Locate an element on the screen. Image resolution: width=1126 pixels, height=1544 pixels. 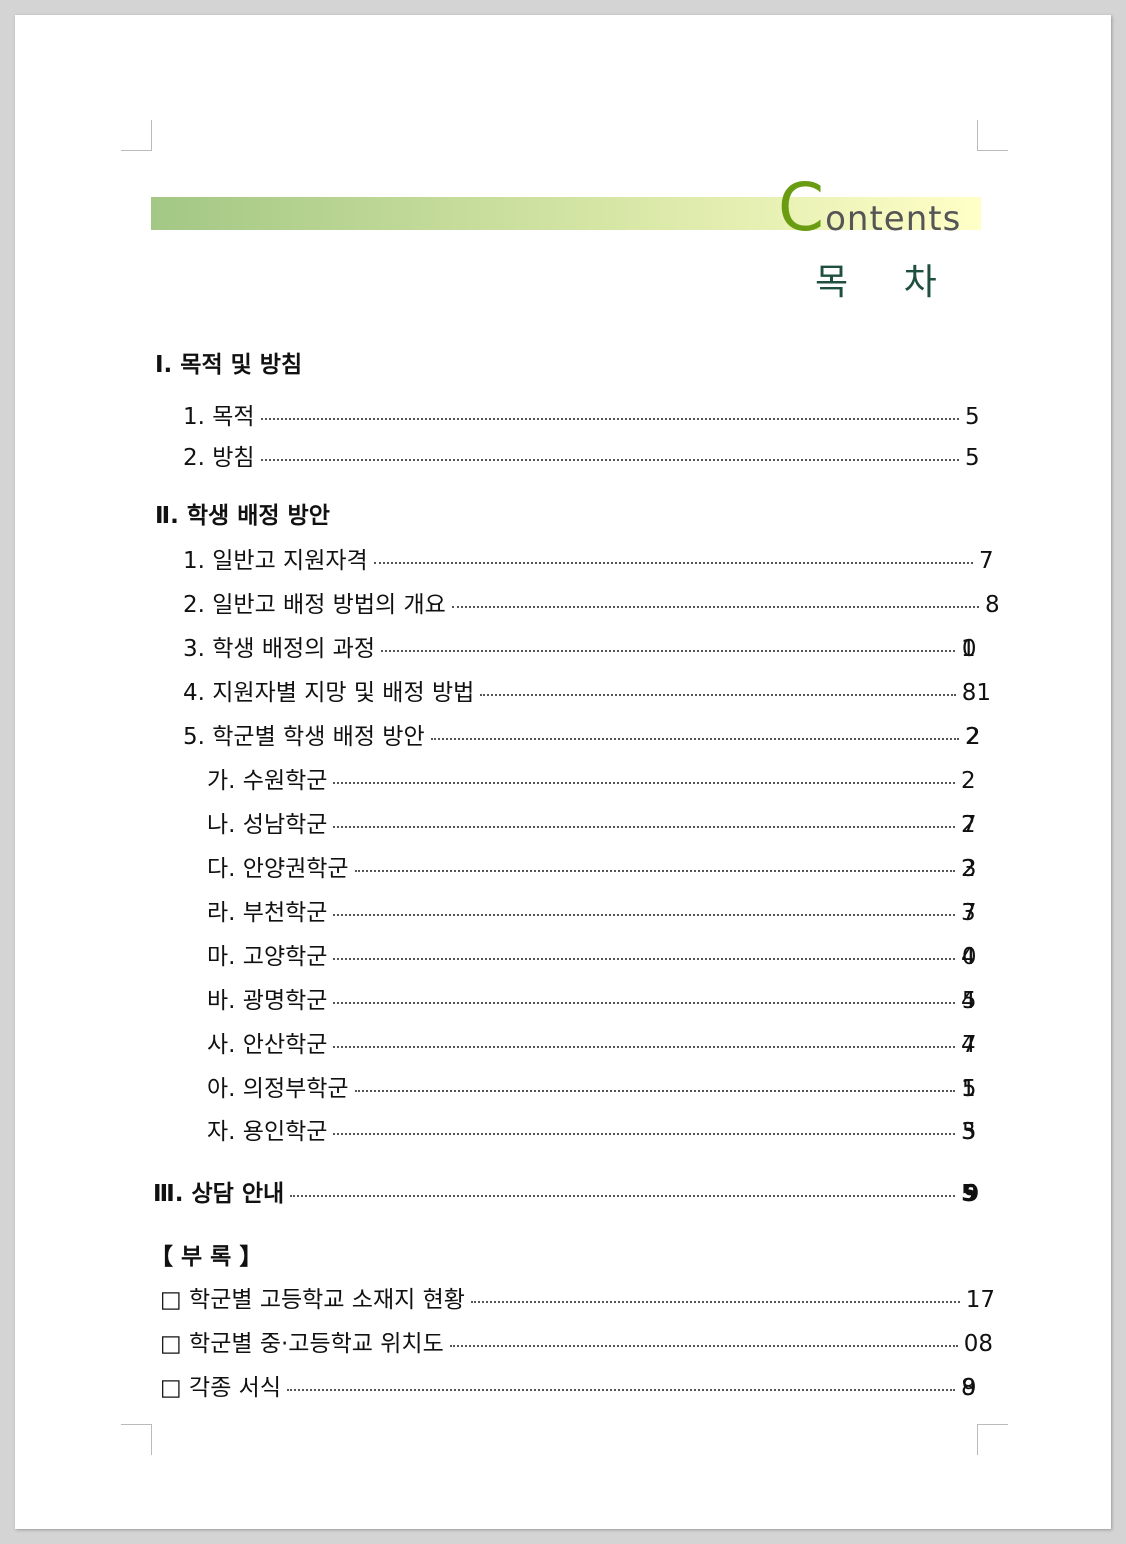
toc-page-number: 59 is located at coordinates (970, 1194).